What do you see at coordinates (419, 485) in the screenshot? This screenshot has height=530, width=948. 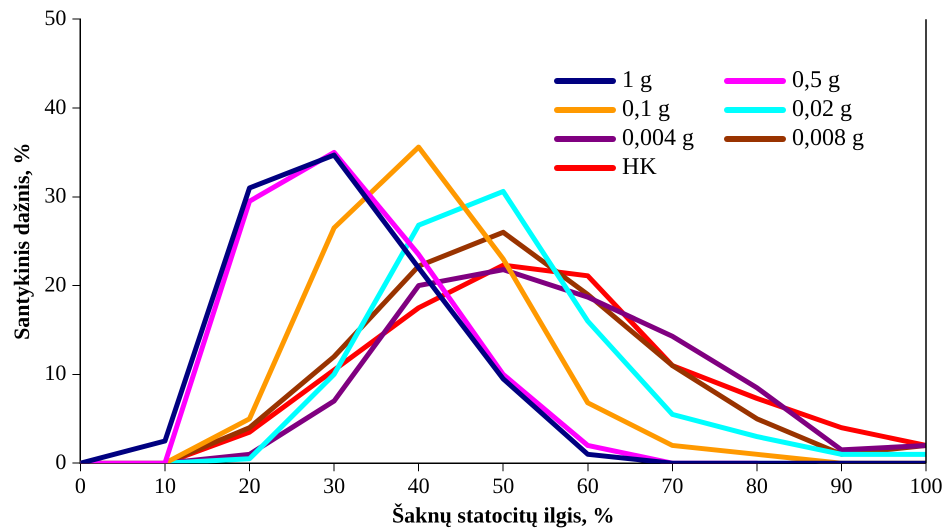 I see `x-tick-label: 40` at bounding box center [419, 485].